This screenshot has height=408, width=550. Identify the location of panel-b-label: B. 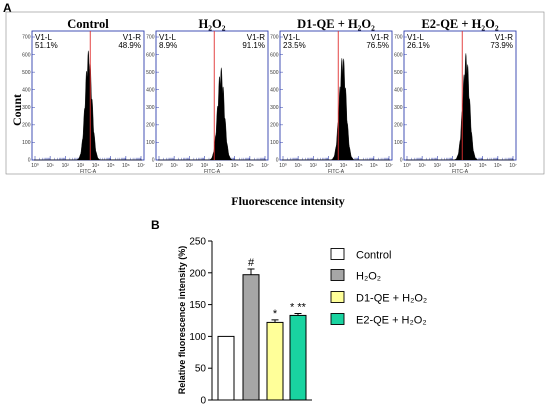
(155, 225).